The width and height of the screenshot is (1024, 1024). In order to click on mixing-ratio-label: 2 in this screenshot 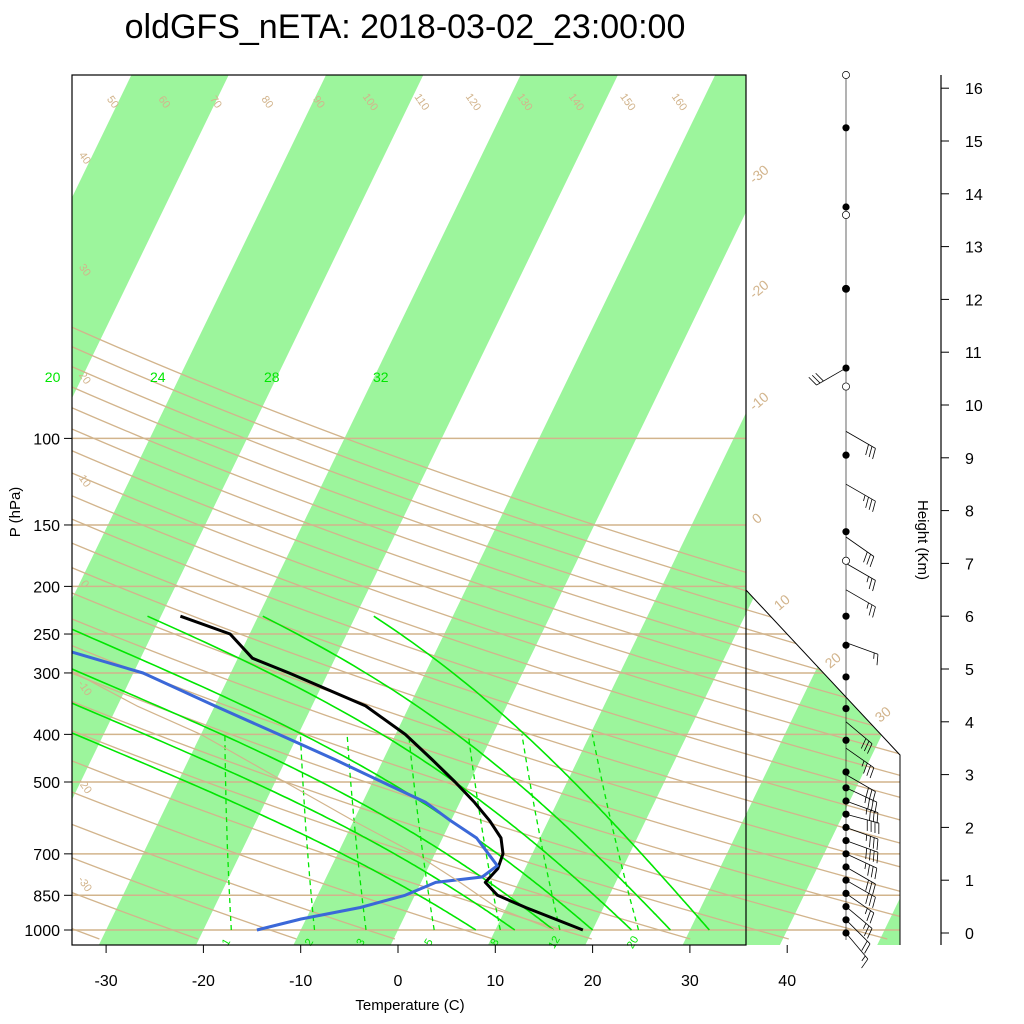, I will do `click(309, 942)`.